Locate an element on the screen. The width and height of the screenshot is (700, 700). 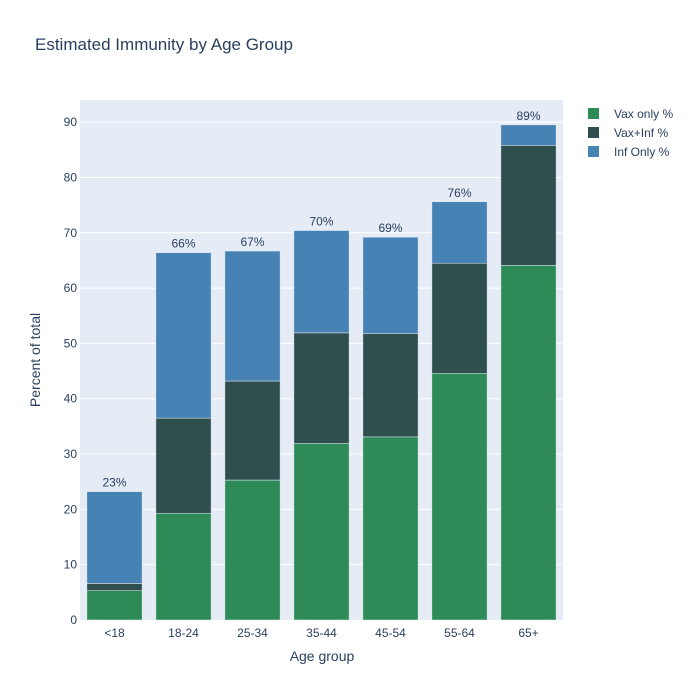
y-tick-label: 70 is located at coordinates (71, 233).